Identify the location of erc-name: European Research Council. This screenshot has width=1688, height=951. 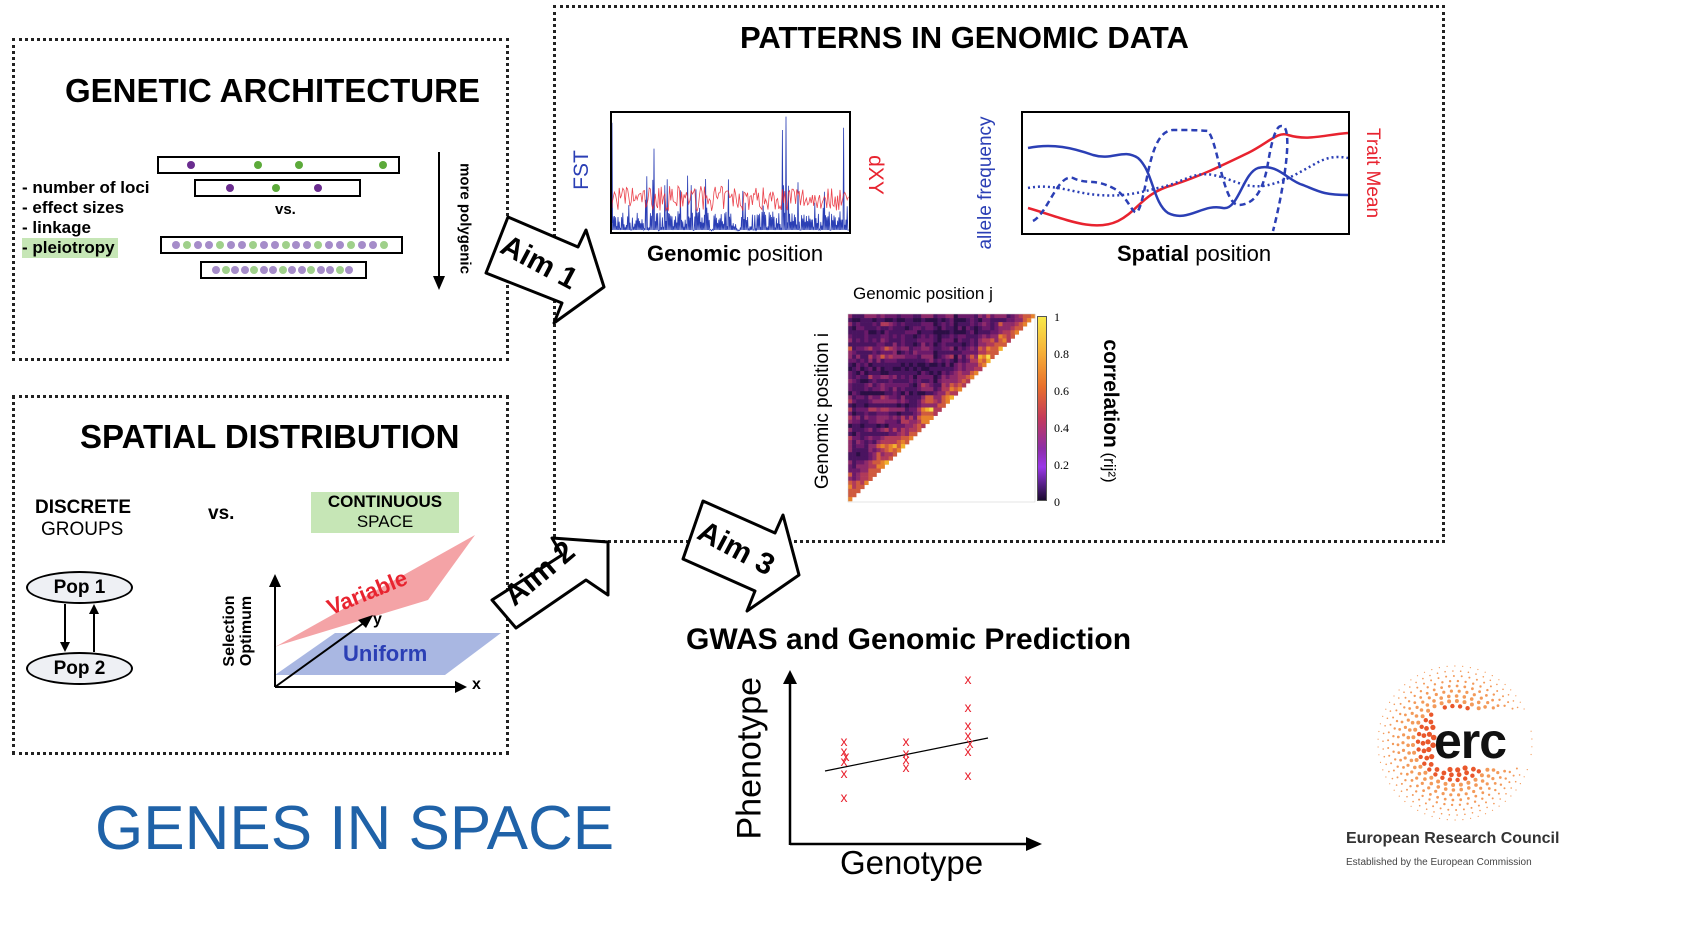
(1453, 838).